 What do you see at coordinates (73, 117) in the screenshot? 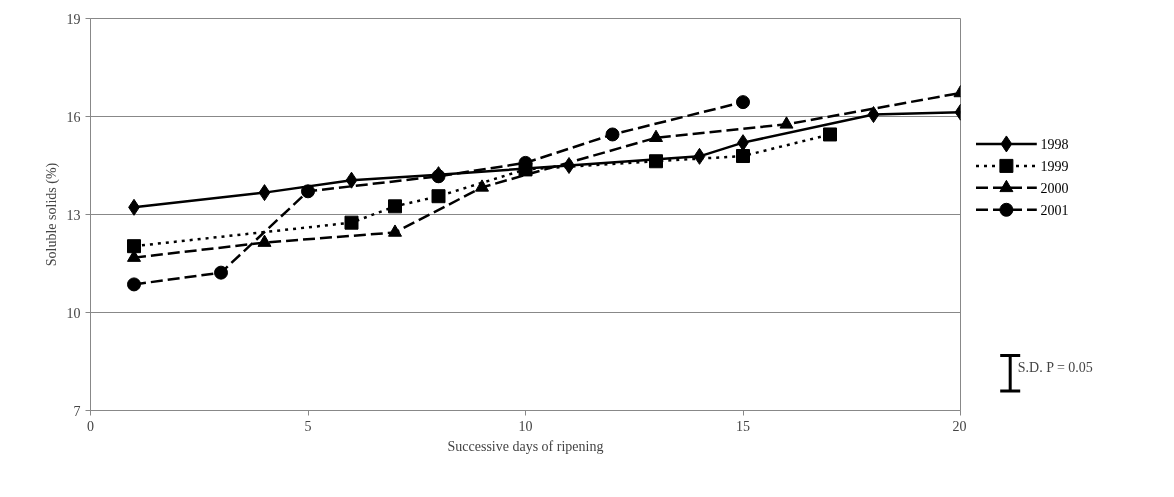
I see `y-tick-label: 16` at bounding box center [73, 117].